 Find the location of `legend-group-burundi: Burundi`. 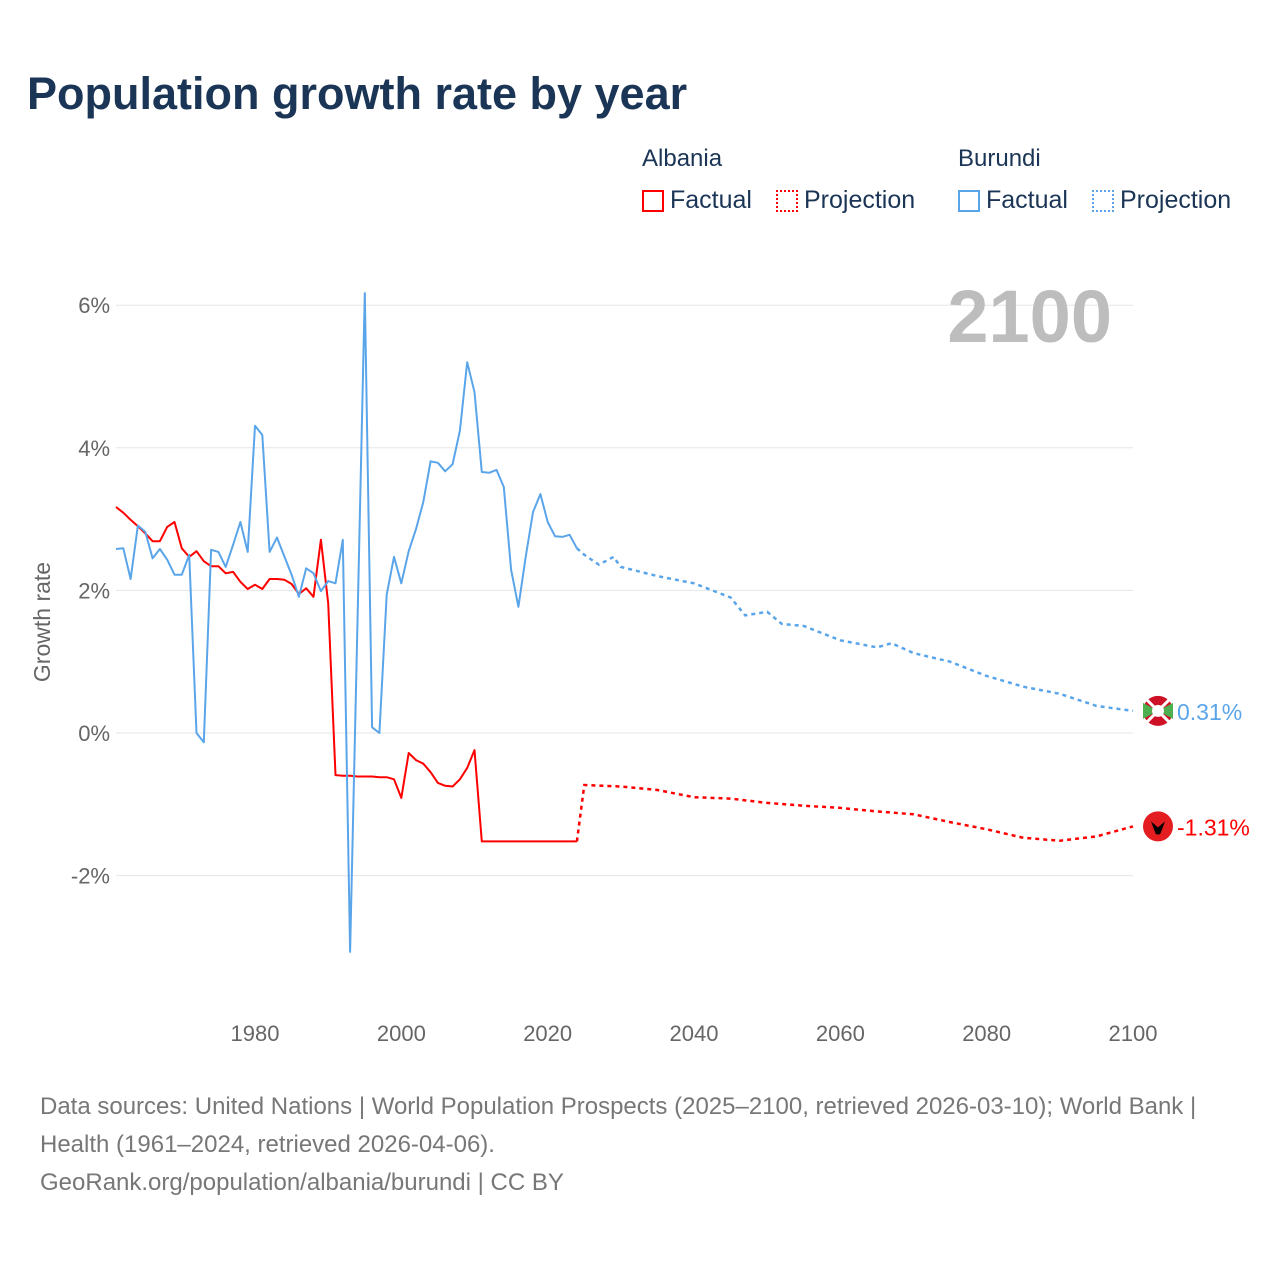

legend-group-burundi: Burundi is located at coordinates (999, 158).